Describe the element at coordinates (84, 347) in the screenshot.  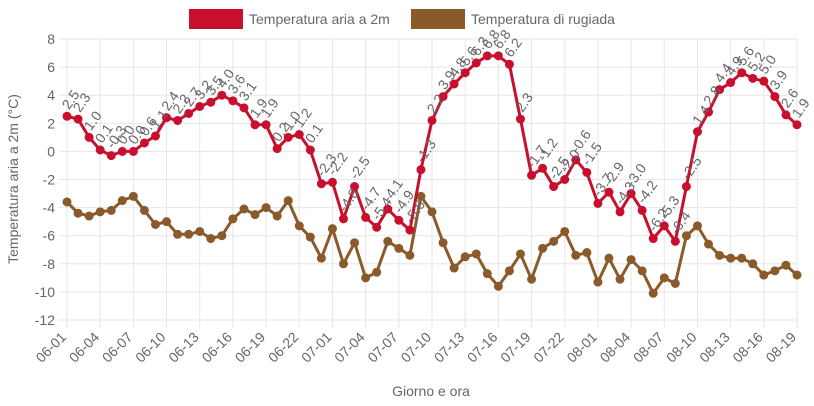
I see `x-tick-label: 06-04` at that location.